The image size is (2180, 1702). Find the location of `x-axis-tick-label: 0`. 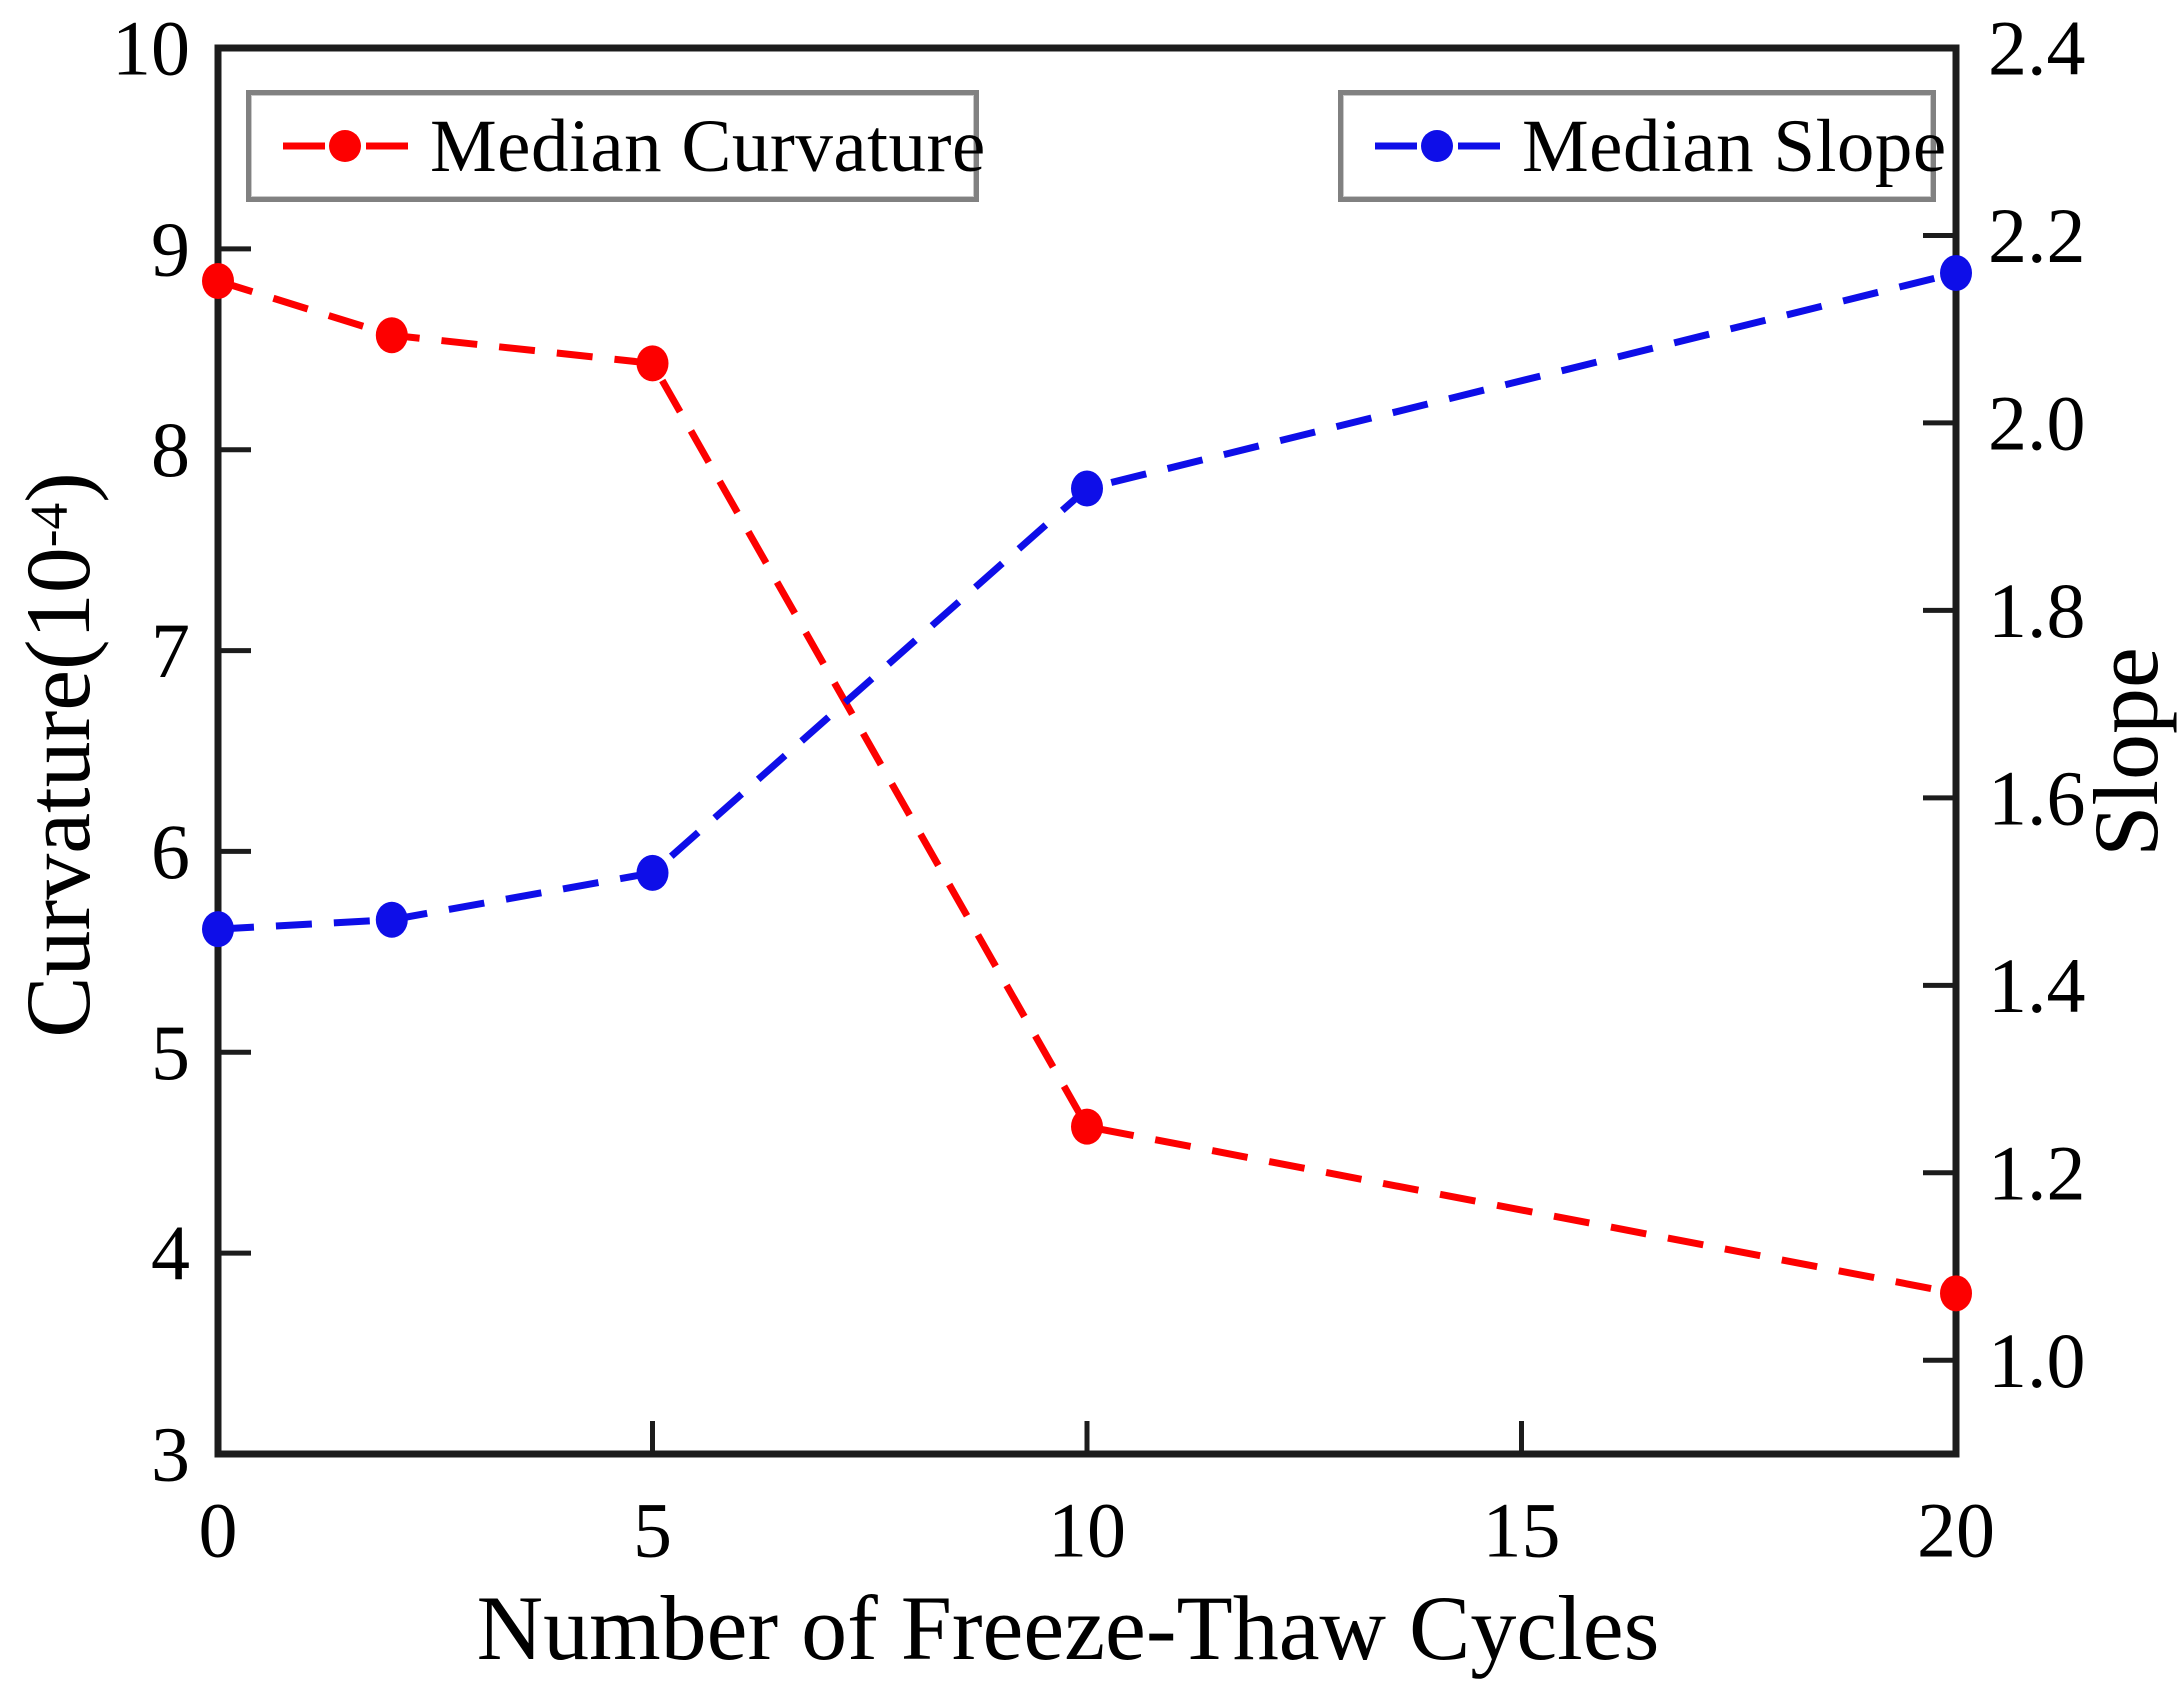

x-axis-tick-label: 0 is located at coordinates (218, 1530).